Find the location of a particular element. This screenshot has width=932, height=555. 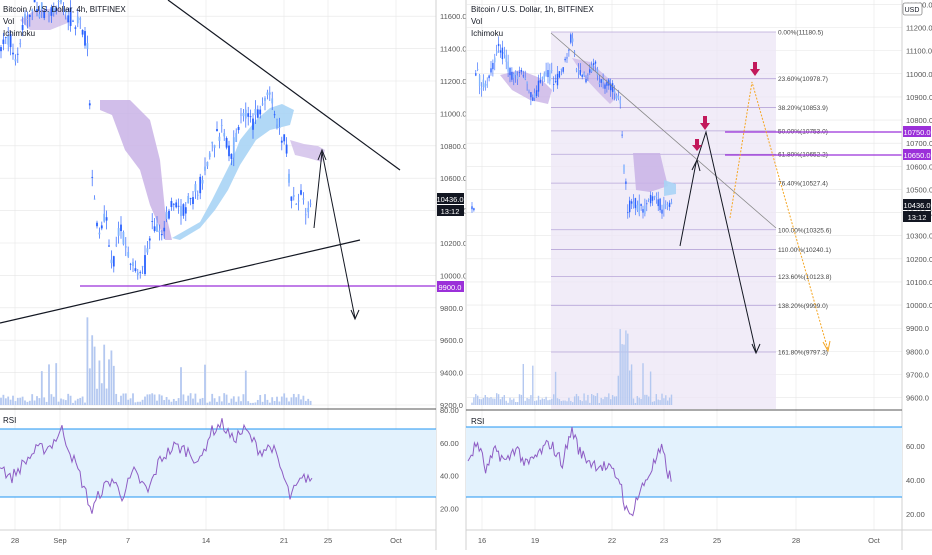

left-legend-vol: Vol is located at coordinates (8, 21).